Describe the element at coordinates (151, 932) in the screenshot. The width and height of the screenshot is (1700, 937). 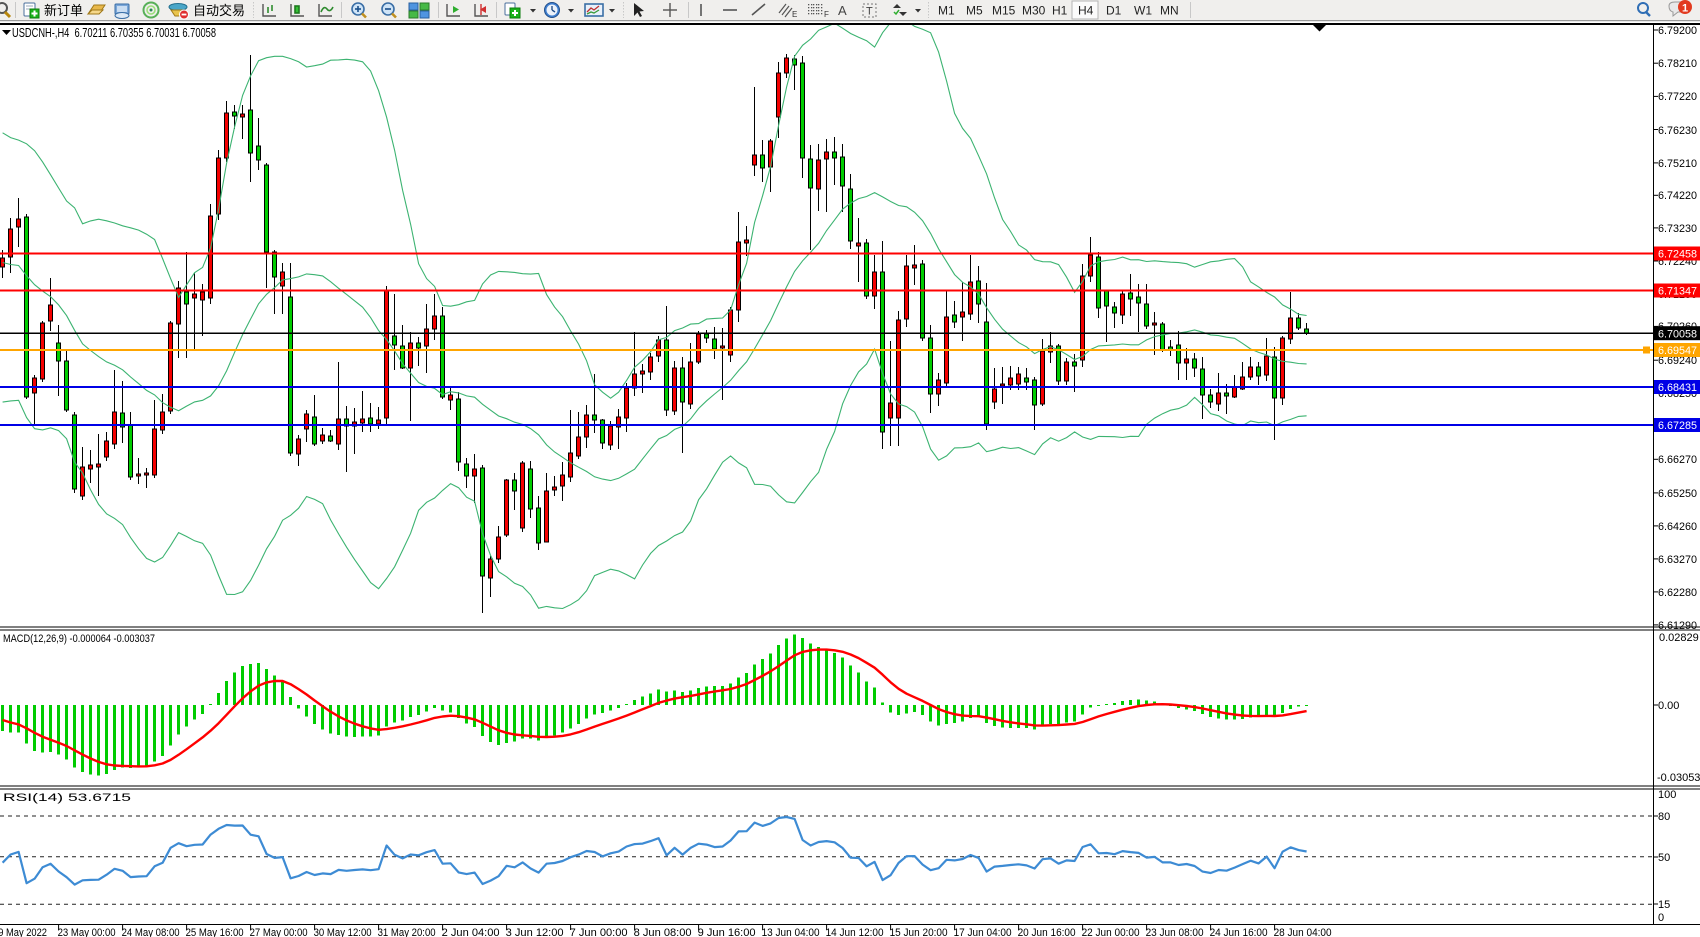
I see `svg-text: 24 May 08:00` at that location.